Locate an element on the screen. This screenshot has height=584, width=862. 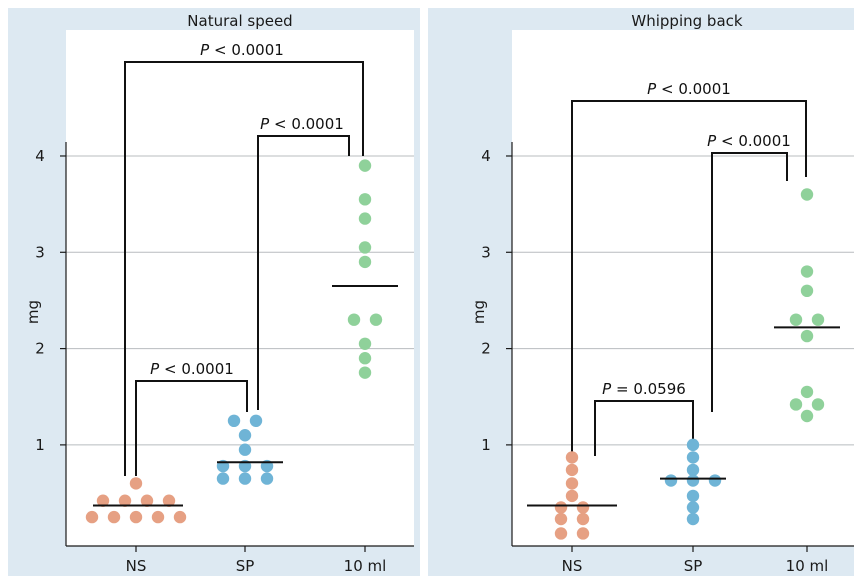
chart-title: Whipping back is located at coordinates (686, 21).